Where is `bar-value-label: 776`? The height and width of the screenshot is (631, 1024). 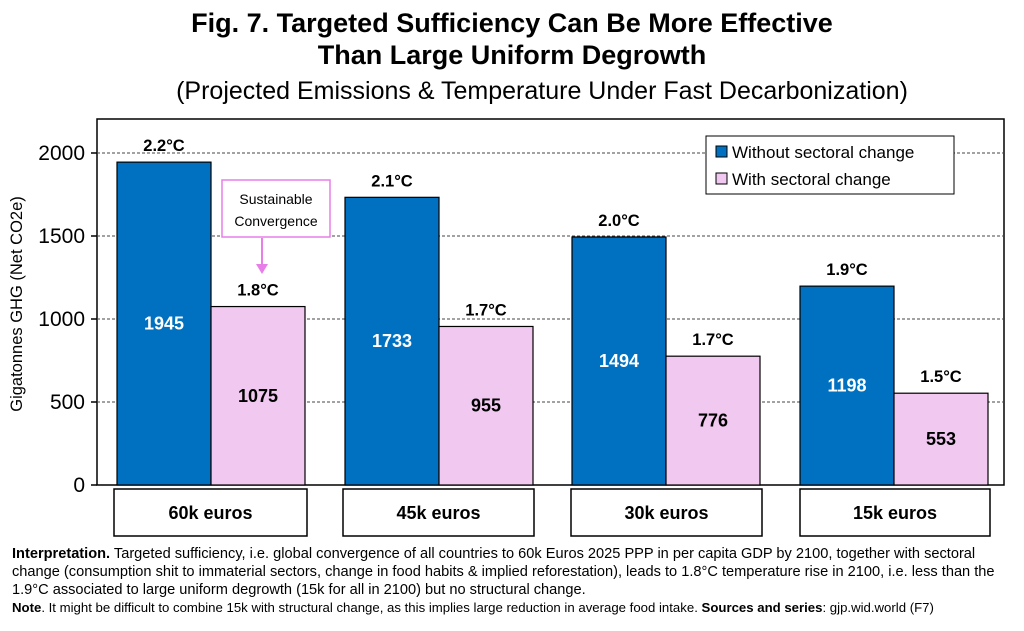
bar-value-label: 776 is located at coordinates (713, 421).